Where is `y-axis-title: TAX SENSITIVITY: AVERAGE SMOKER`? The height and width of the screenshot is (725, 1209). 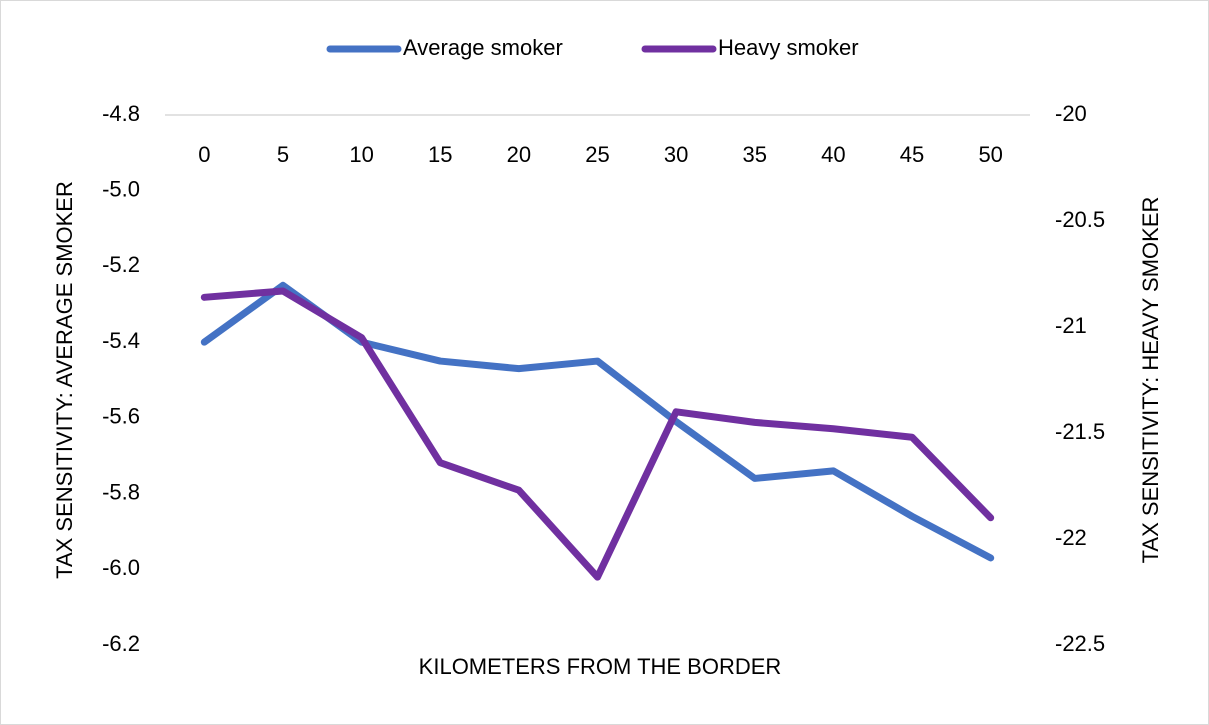 y-axis-title: TAX SENSITIVITY: AVERAGE SMOKER is located at coordinates (64, 380).